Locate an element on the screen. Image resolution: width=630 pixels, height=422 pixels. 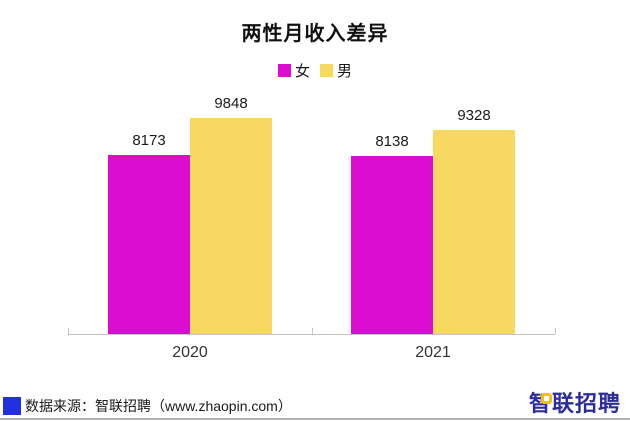
legend-item-女: 女 is located at coordinates (293, 70).